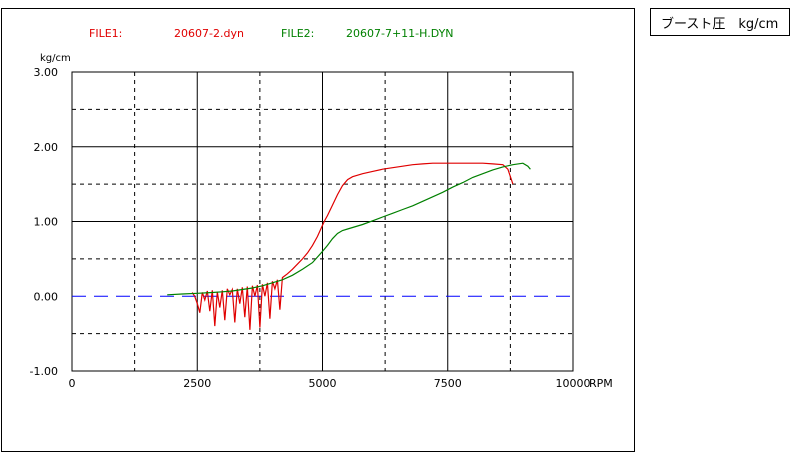  I want to click on x-tick-label: 7500, so click(448, 383).